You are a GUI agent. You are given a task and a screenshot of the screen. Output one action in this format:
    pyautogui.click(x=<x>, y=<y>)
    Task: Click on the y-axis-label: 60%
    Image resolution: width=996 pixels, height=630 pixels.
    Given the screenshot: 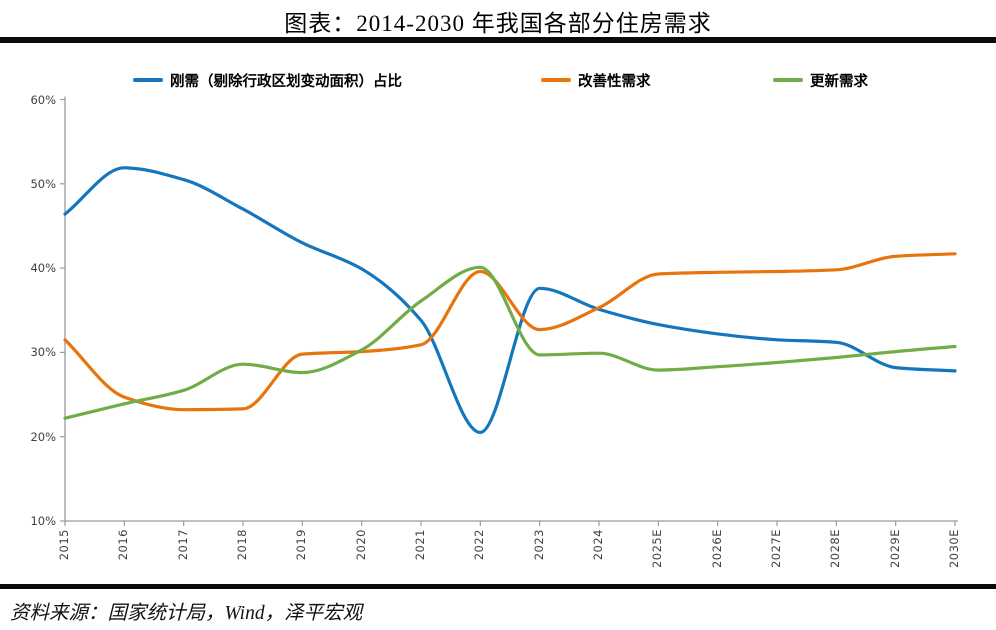 What is the action you would take?
    pyautogui.click(x=43, y=99)
    